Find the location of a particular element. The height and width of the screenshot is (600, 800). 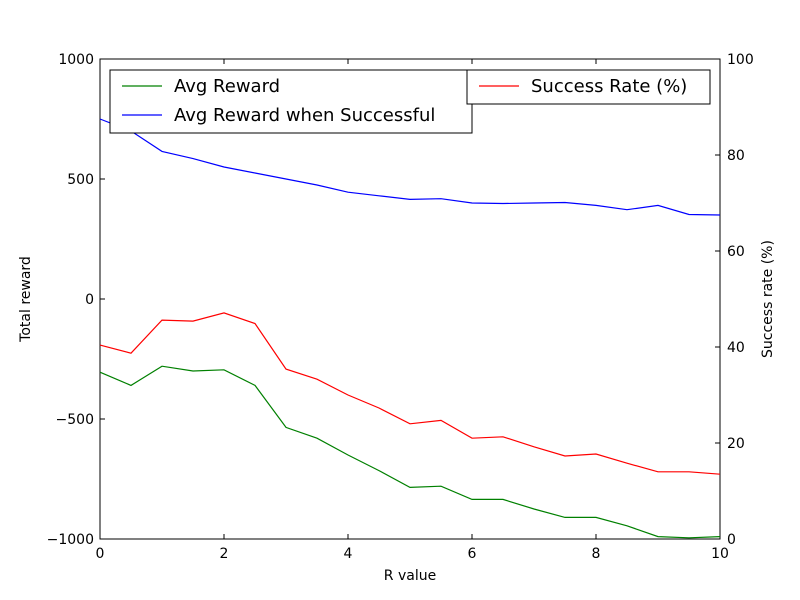

x-tick-label: 2 is located at coordinates (224, 554).